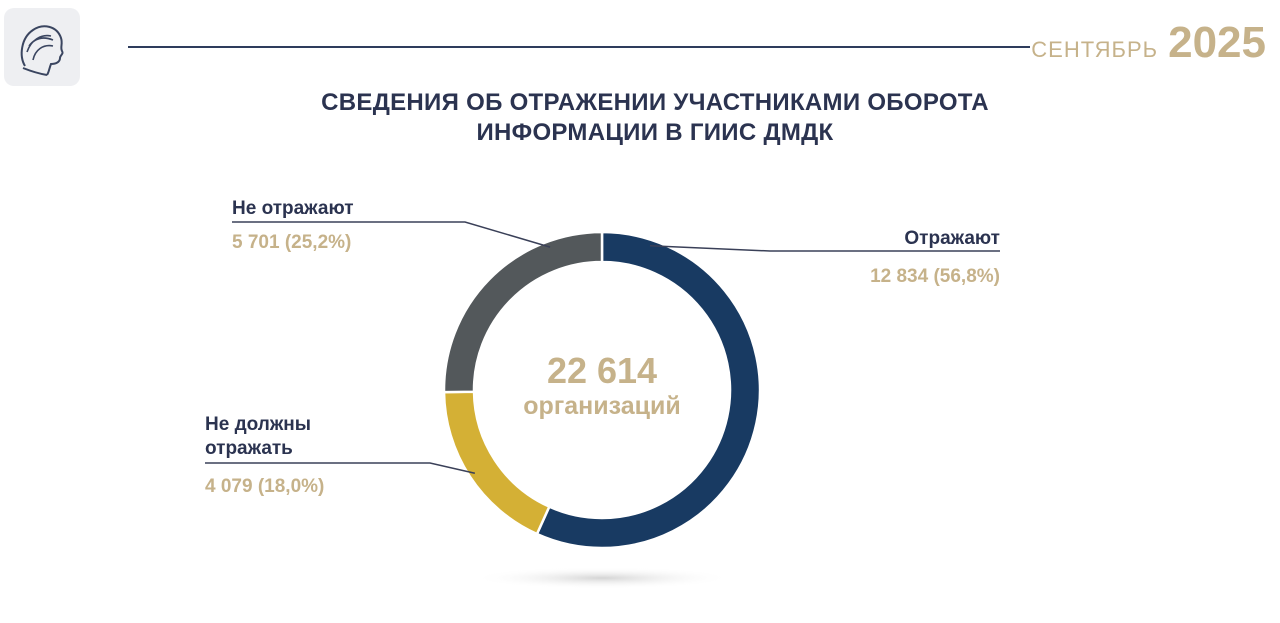 This screenshot has width=1280, height=623. I want to click on slice-value-1: 4 079 (18,0%), so click(264, 486).